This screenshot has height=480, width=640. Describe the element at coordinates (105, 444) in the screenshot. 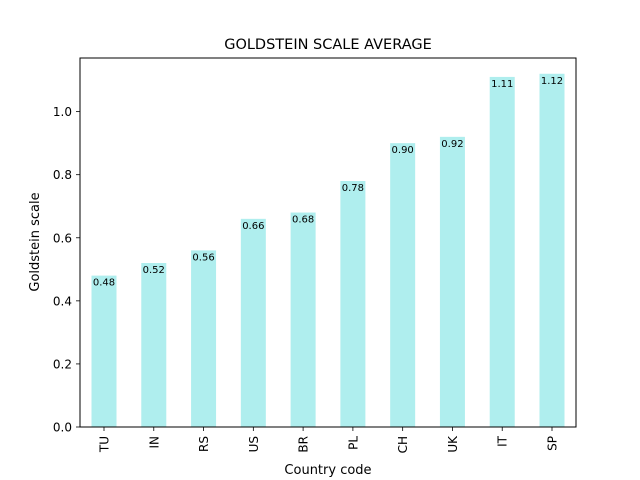

I see `x-tick-label-tu: TU` at that location.